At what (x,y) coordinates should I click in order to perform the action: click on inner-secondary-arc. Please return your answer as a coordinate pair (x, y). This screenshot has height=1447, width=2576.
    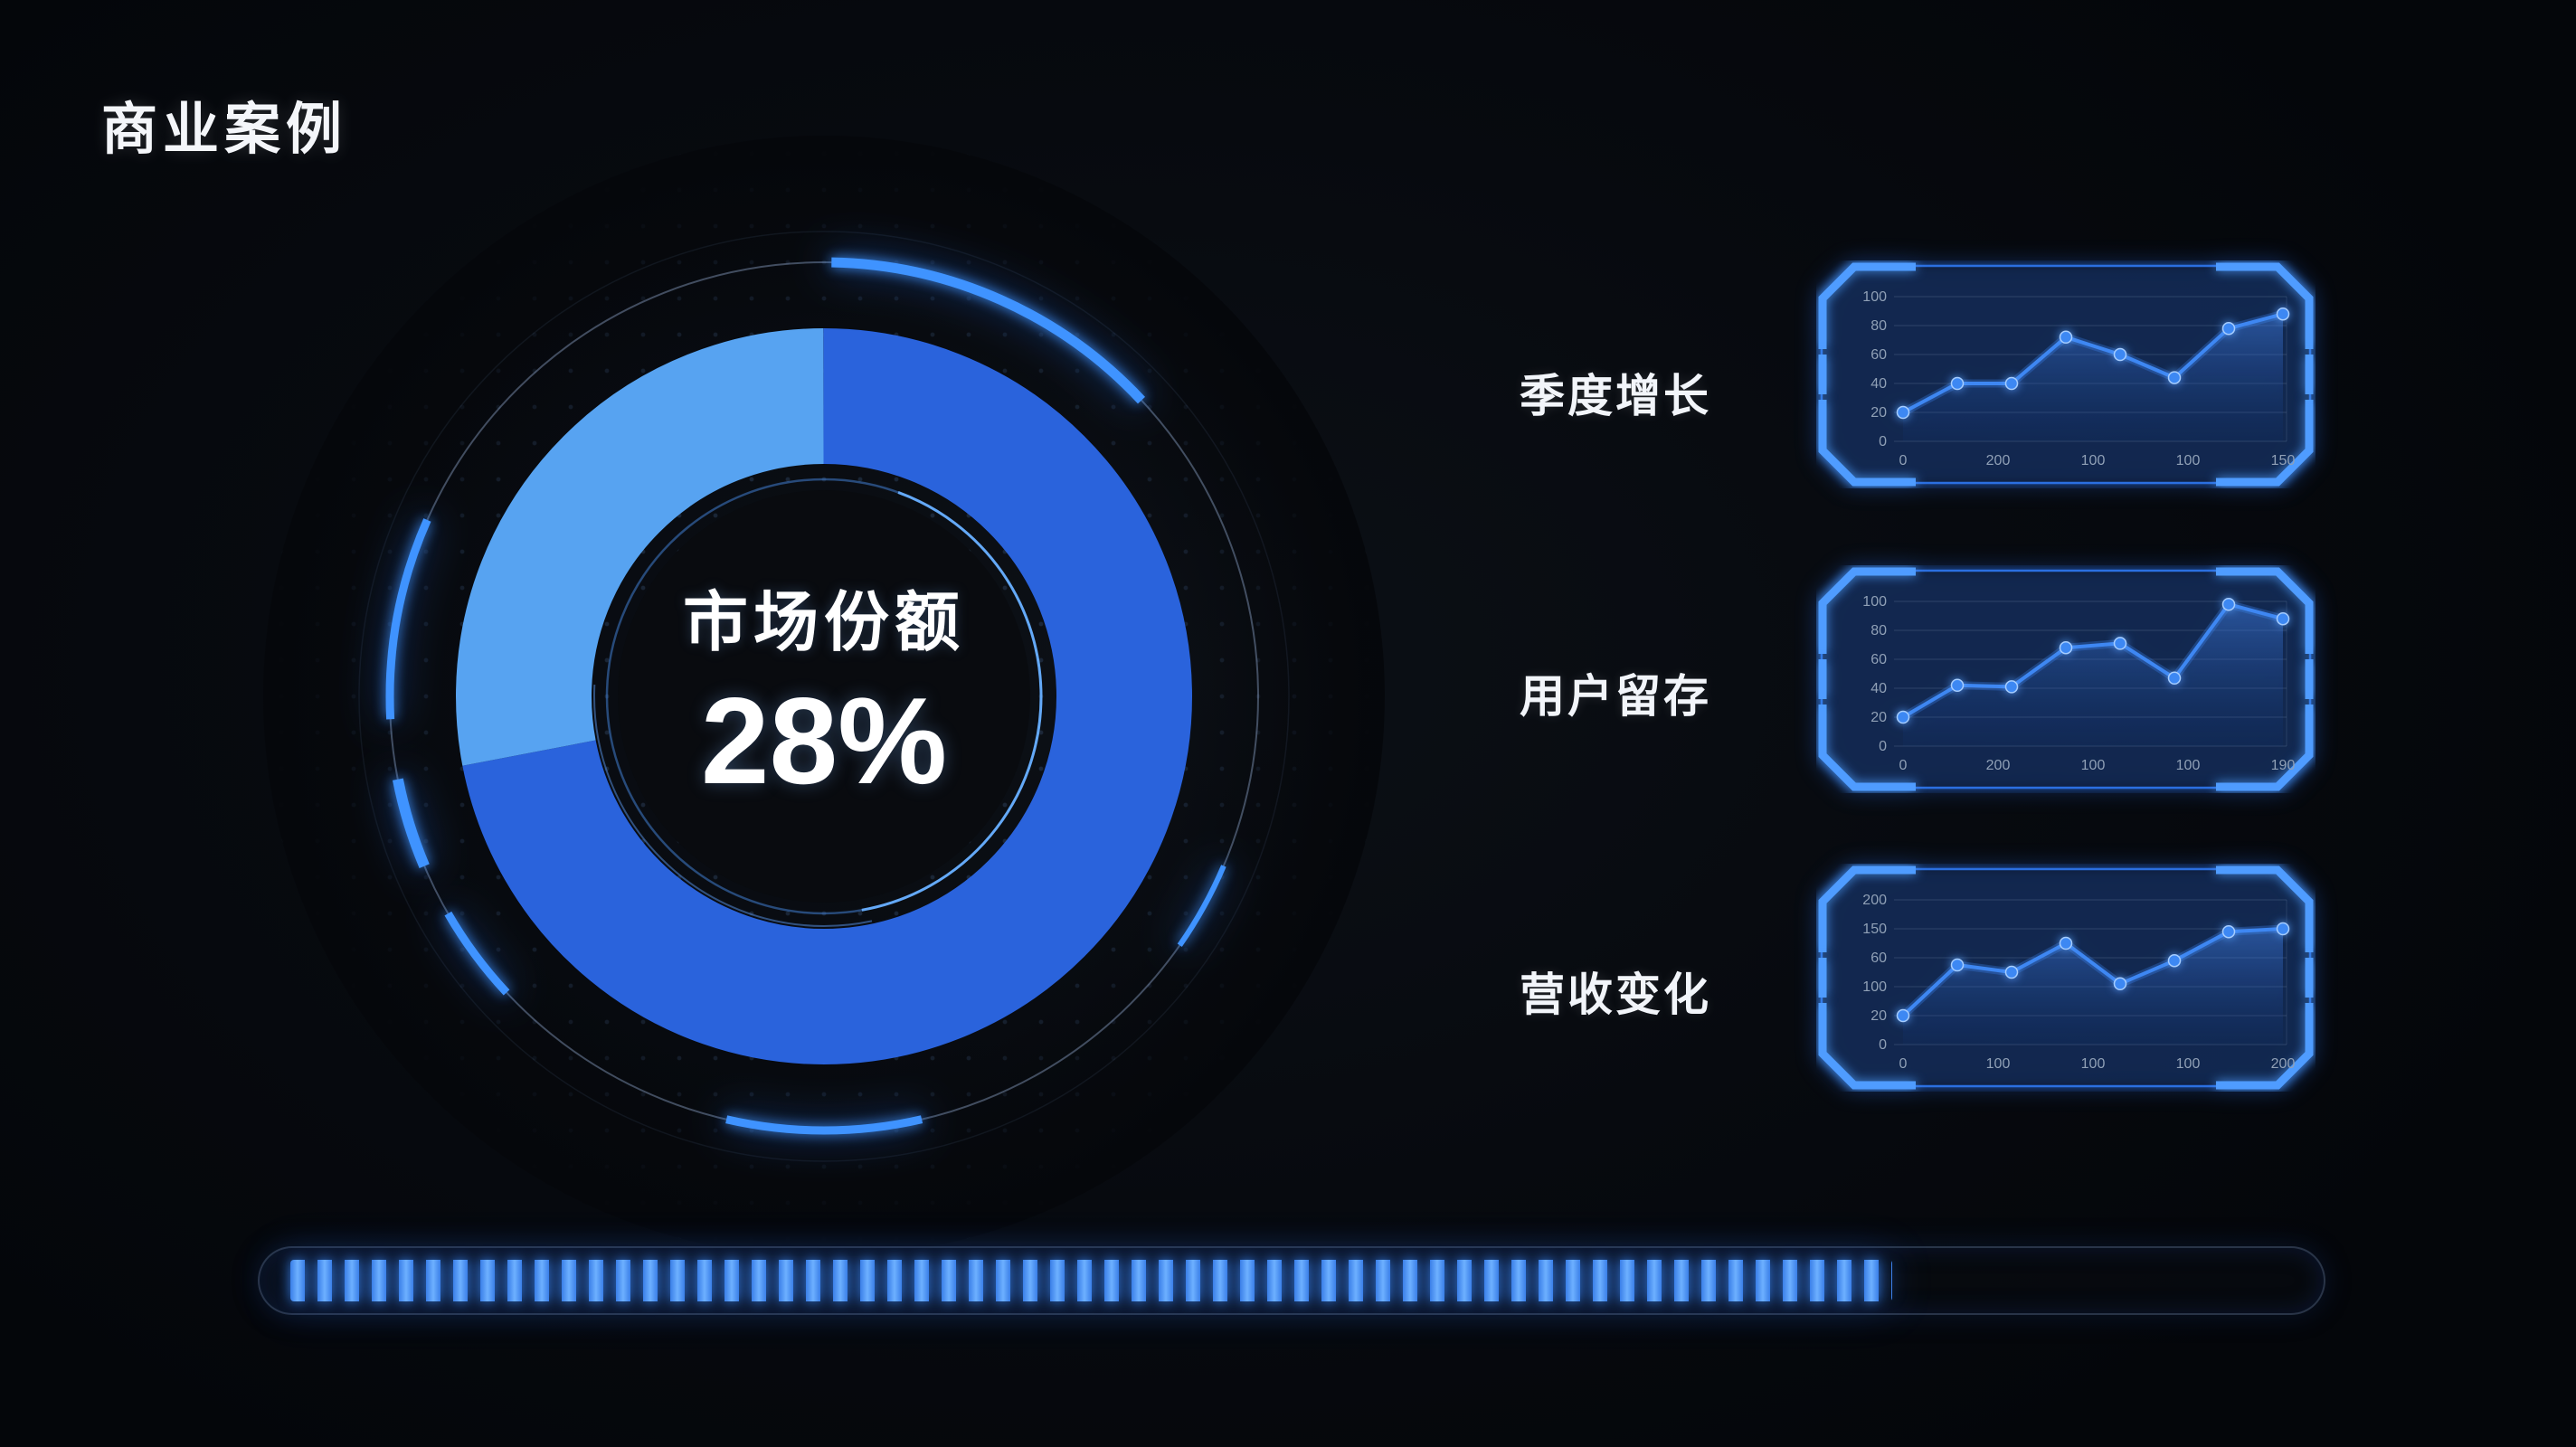
    Looking at the image, I should click on (824, 696).